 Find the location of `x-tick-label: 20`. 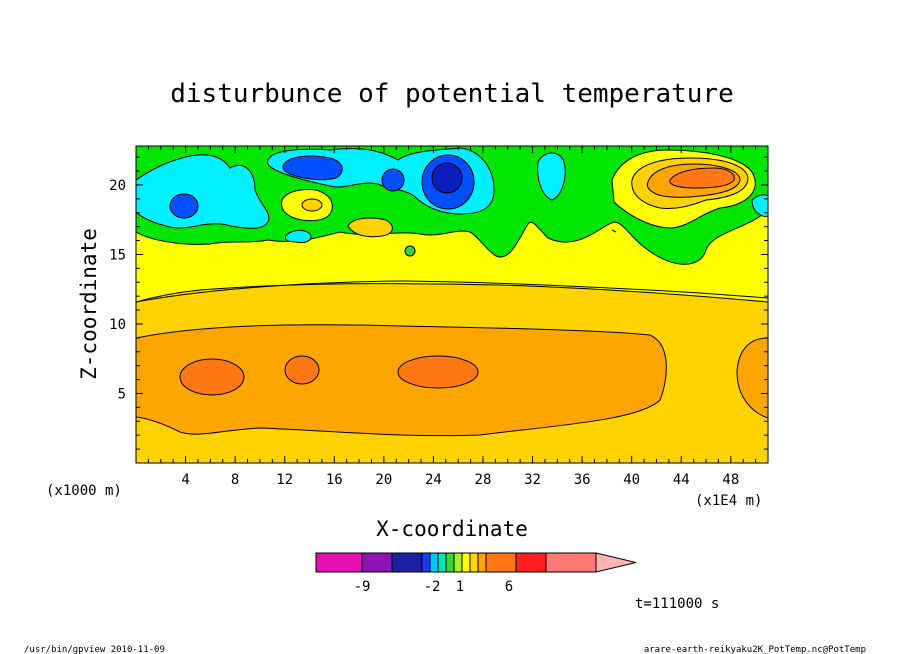

x-tick-label: 20 is located at coordinates (383, 480).